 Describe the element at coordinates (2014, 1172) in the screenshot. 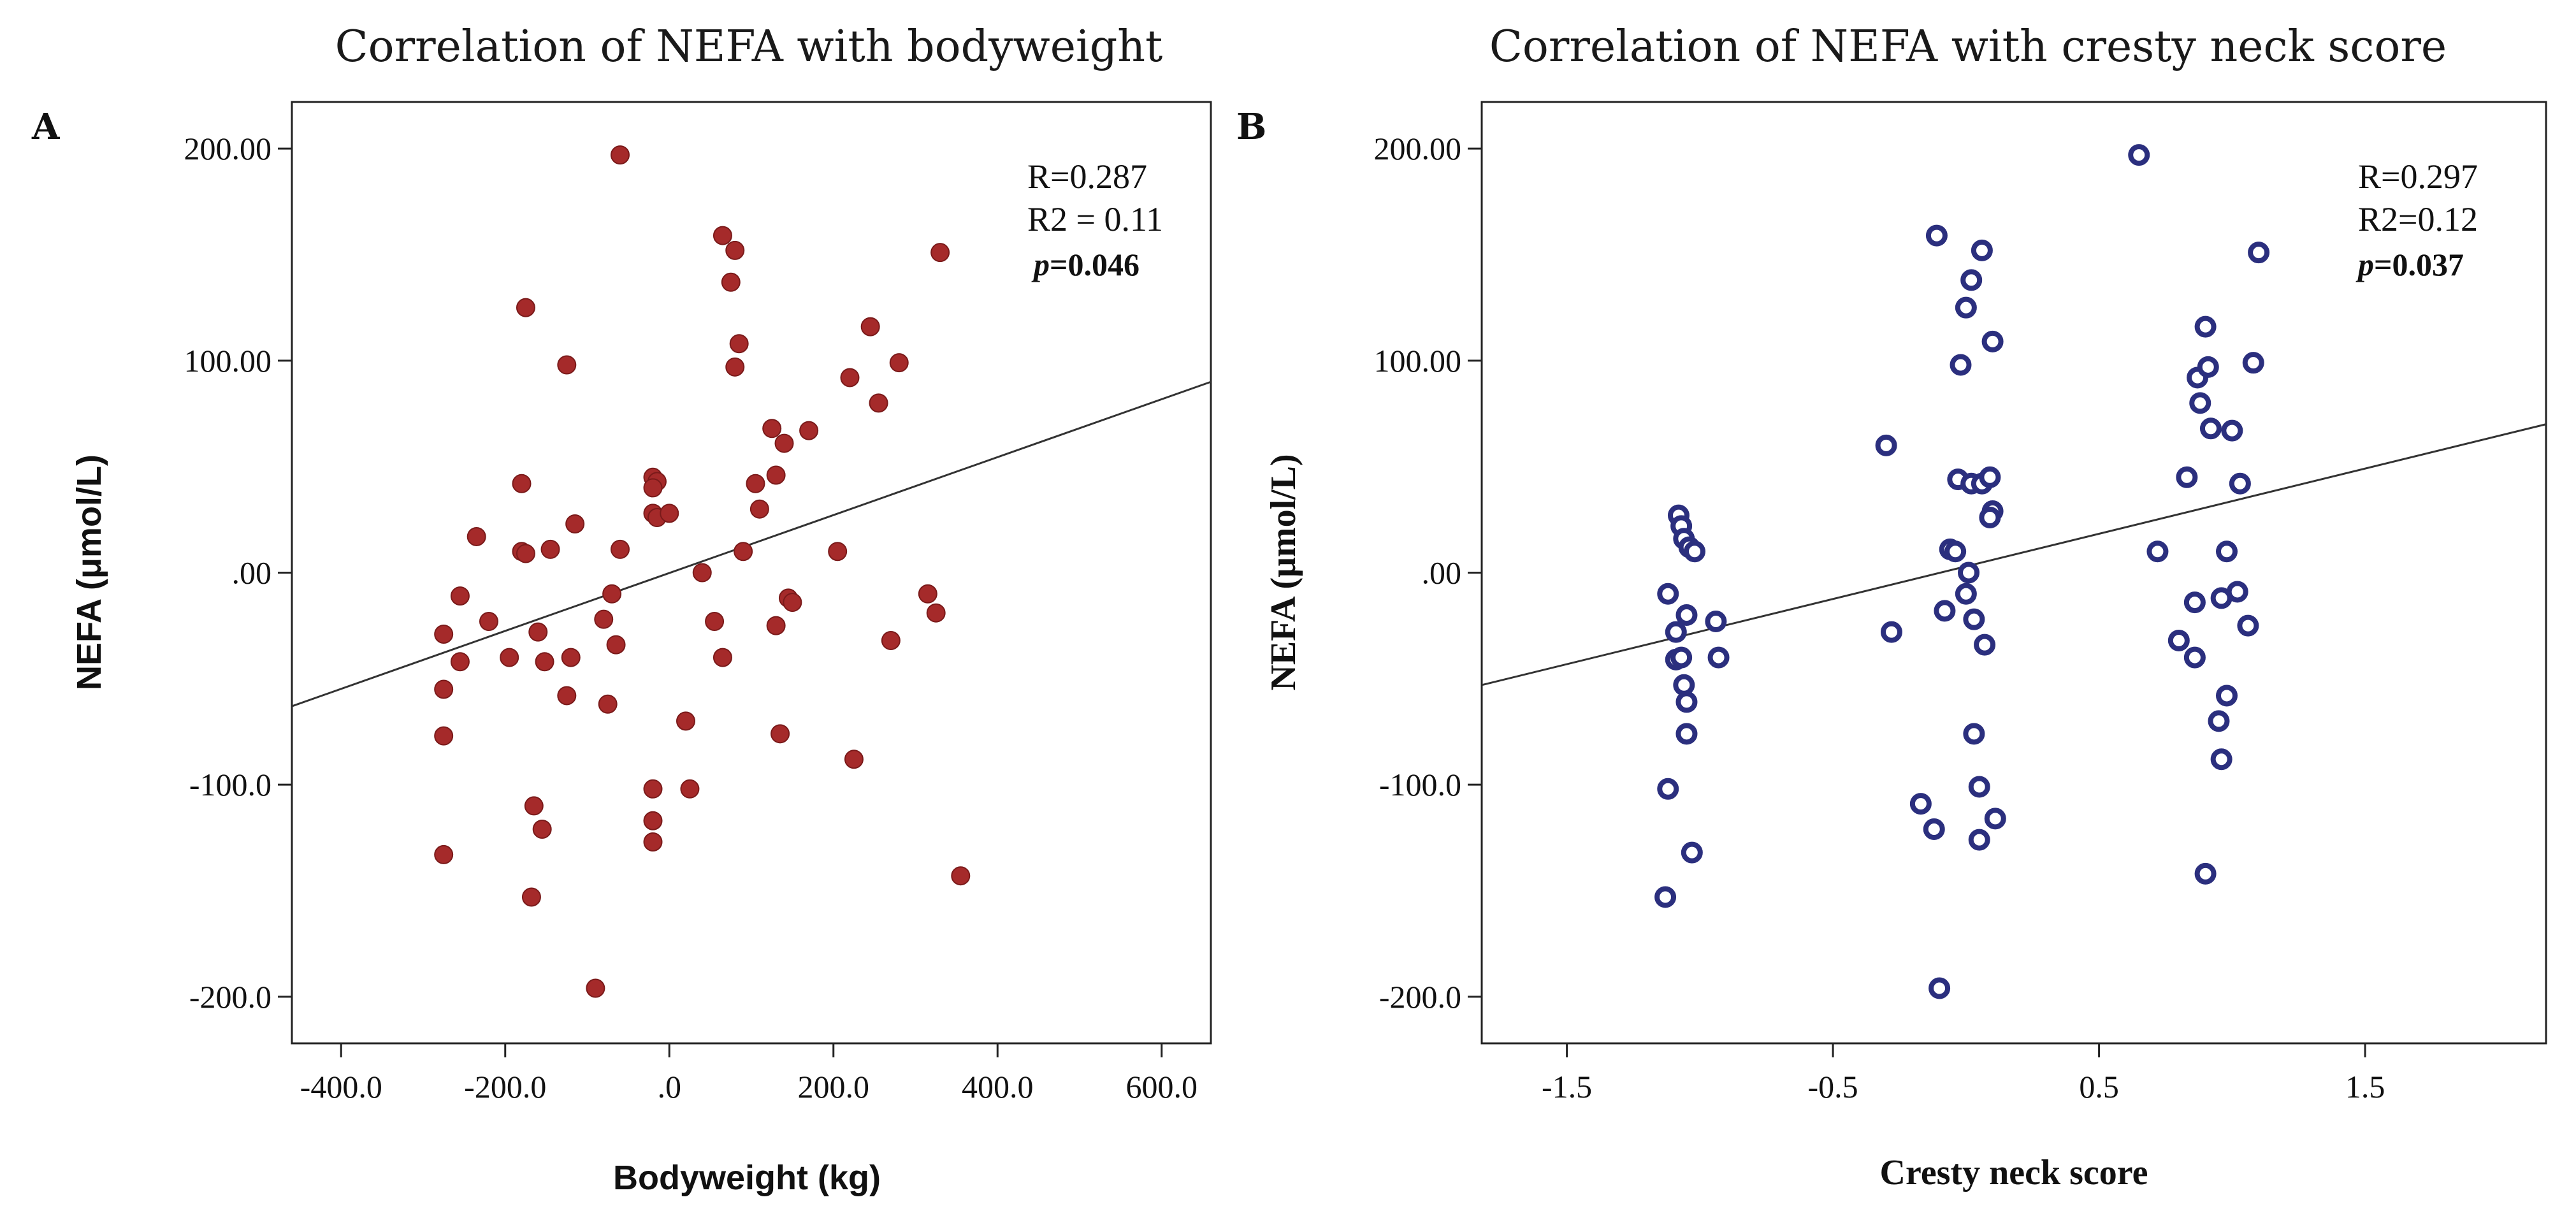

I see `panel-b-x-axis-label: Cresty neck score` at that location.